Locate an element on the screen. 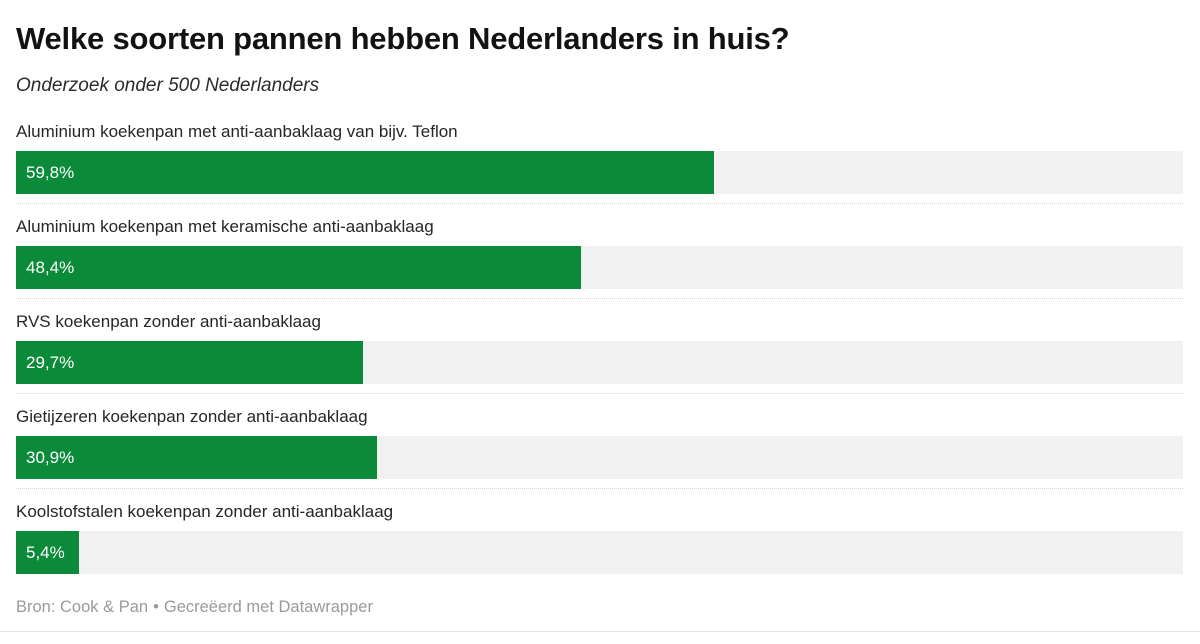 The height and width of the screenshot is (644, 1200). bottom-border is located at coordinates (600, 631).